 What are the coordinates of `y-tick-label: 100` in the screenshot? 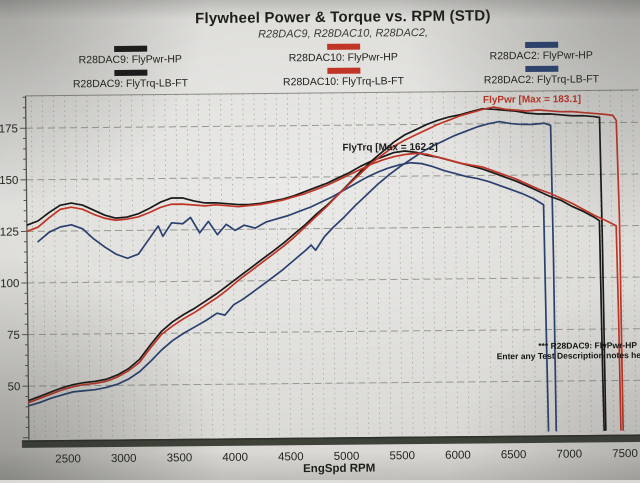 It's located at (9, 284).